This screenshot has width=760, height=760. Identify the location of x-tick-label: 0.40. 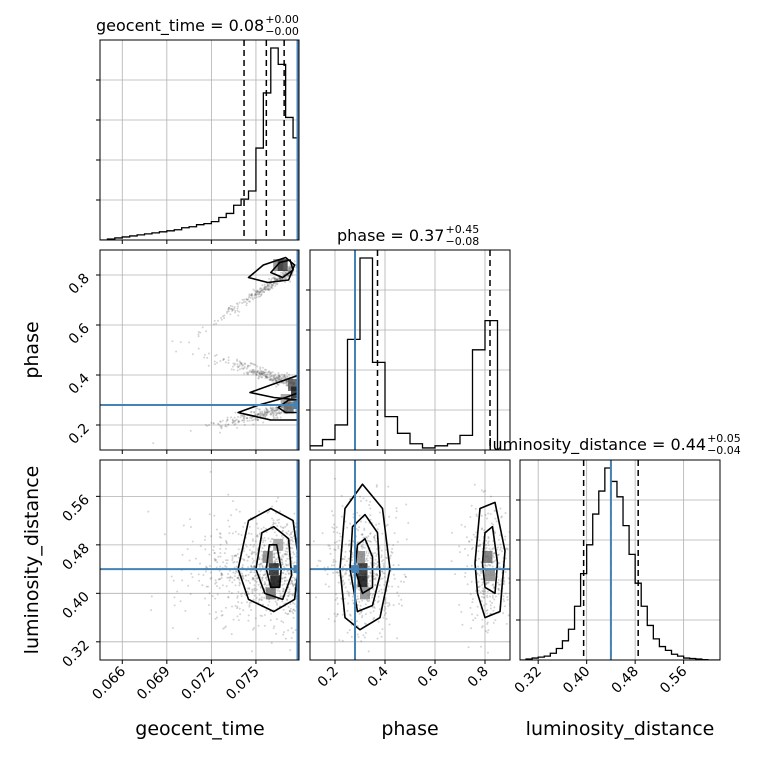
(576, 680).